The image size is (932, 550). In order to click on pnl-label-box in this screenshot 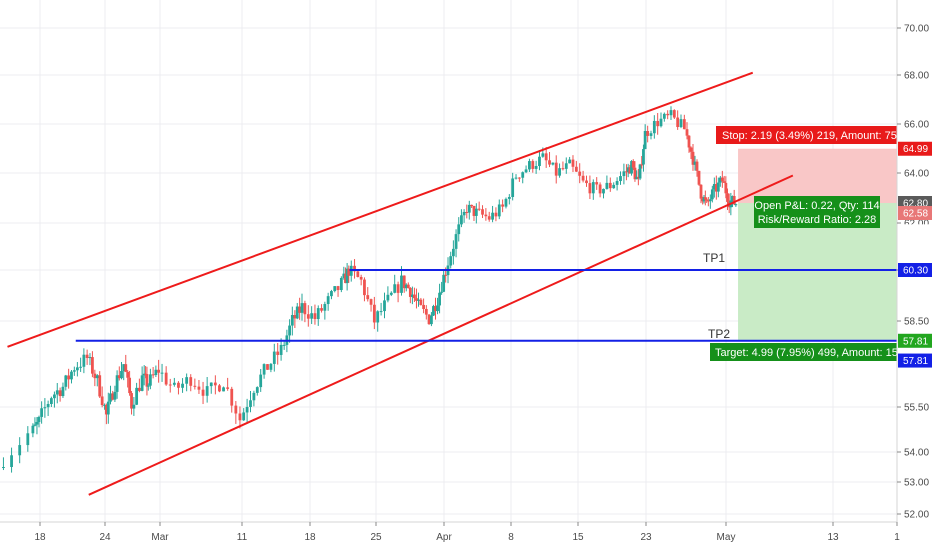, I will do `click(817, 212)`.